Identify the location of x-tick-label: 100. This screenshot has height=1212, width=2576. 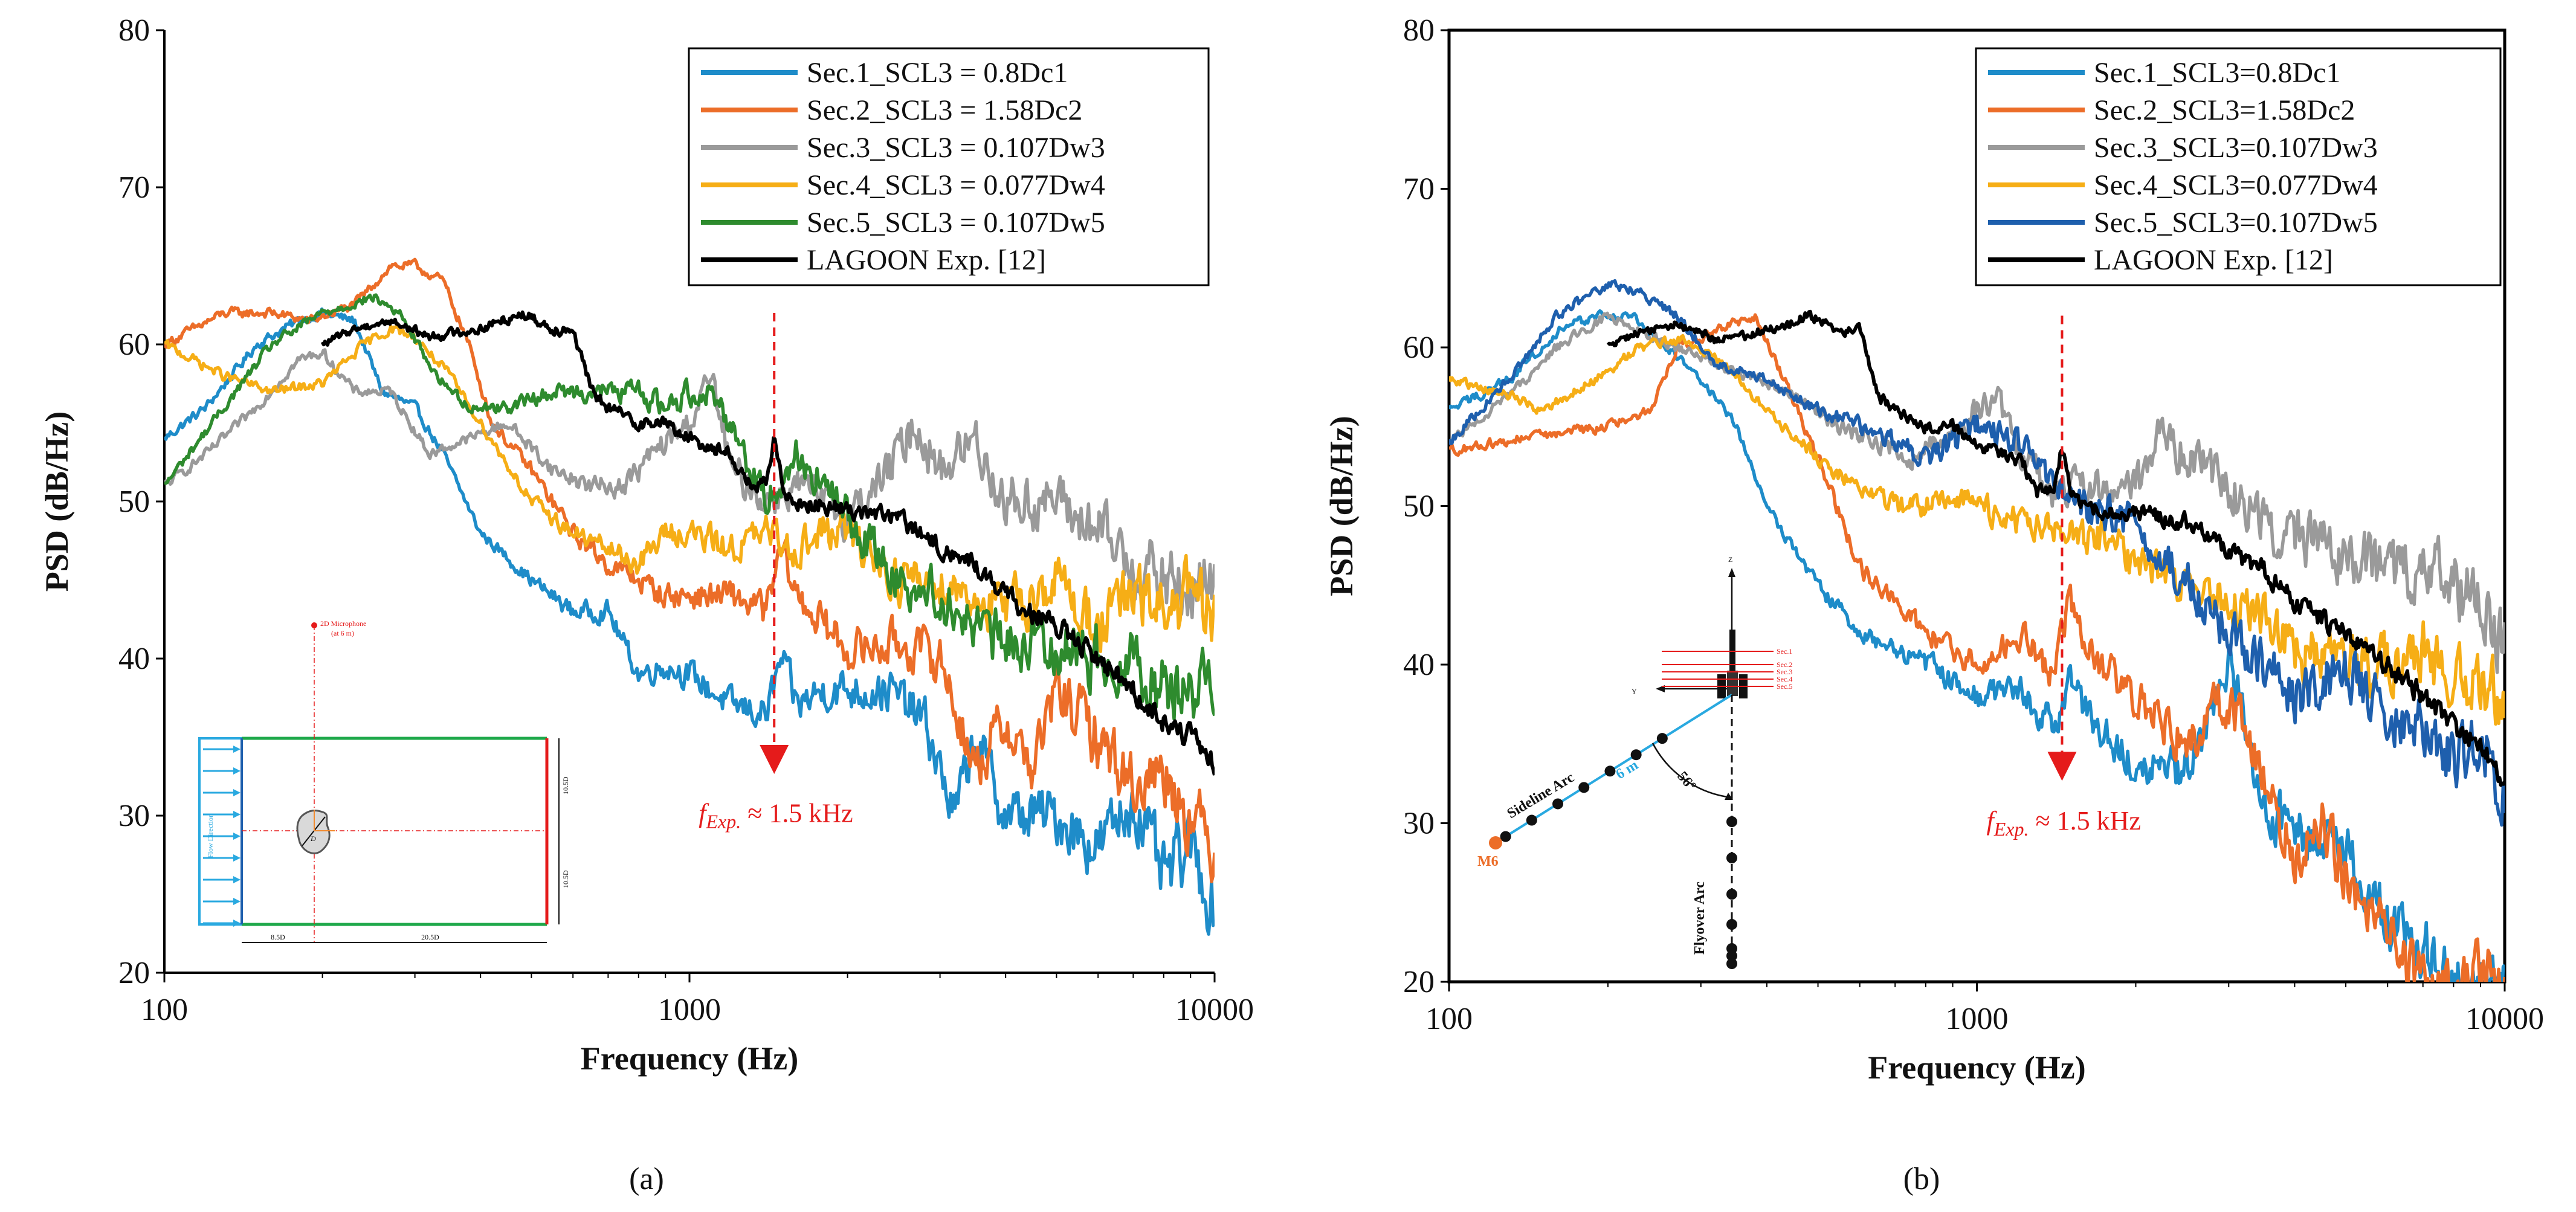
(164, 1010).